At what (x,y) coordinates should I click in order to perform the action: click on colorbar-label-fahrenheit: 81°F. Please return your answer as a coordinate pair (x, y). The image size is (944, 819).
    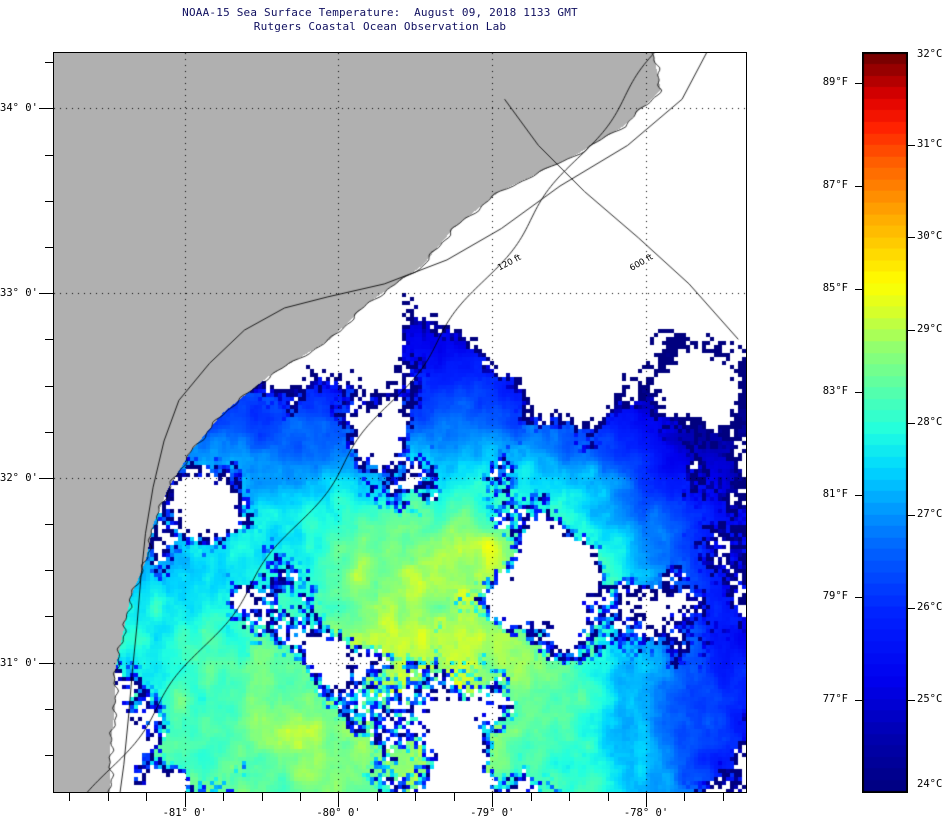
    Looking at the image, I should click on (835, 493).